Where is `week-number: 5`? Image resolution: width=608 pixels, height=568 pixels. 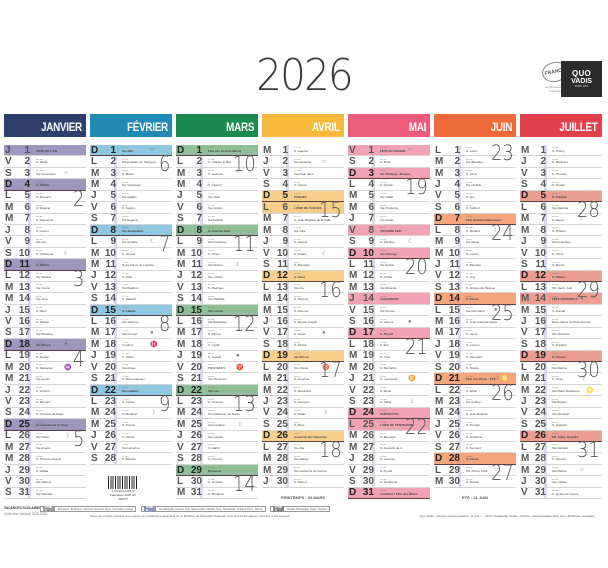 week-number: 5 is located at coordinates (78, 438).